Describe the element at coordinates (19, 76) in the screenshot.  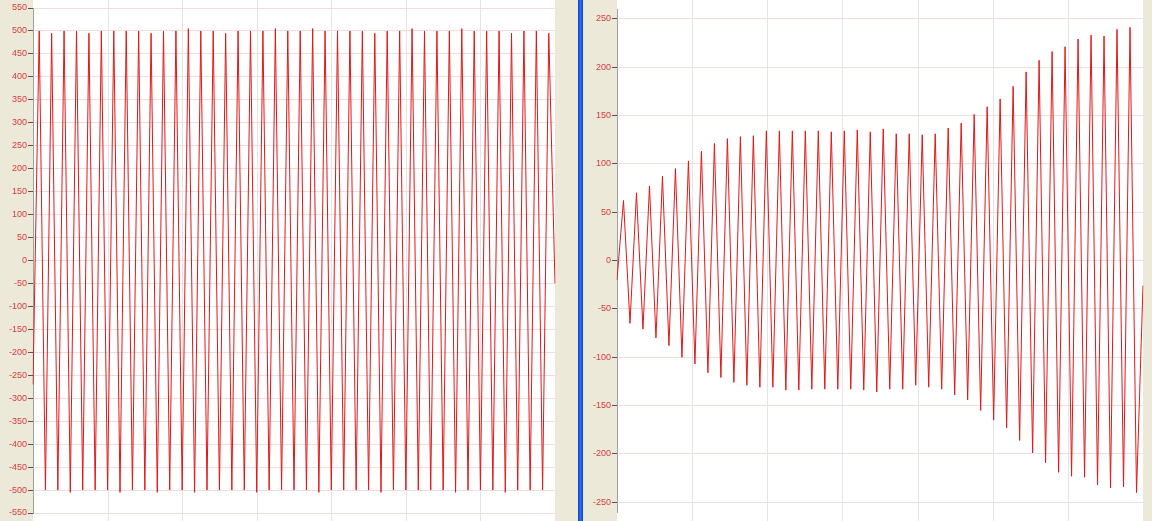
I see `y-tick-label: 400` at that location.